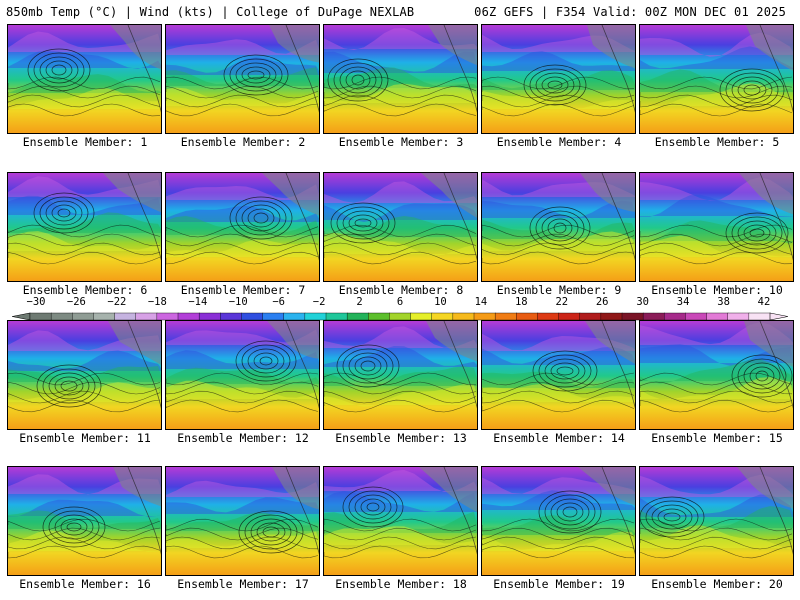  What do you see at coordinates (85, 584) in the screenshot?
I see `ensemble-member-label: Ensemble Member: 16` at bounding box center [85, 584].